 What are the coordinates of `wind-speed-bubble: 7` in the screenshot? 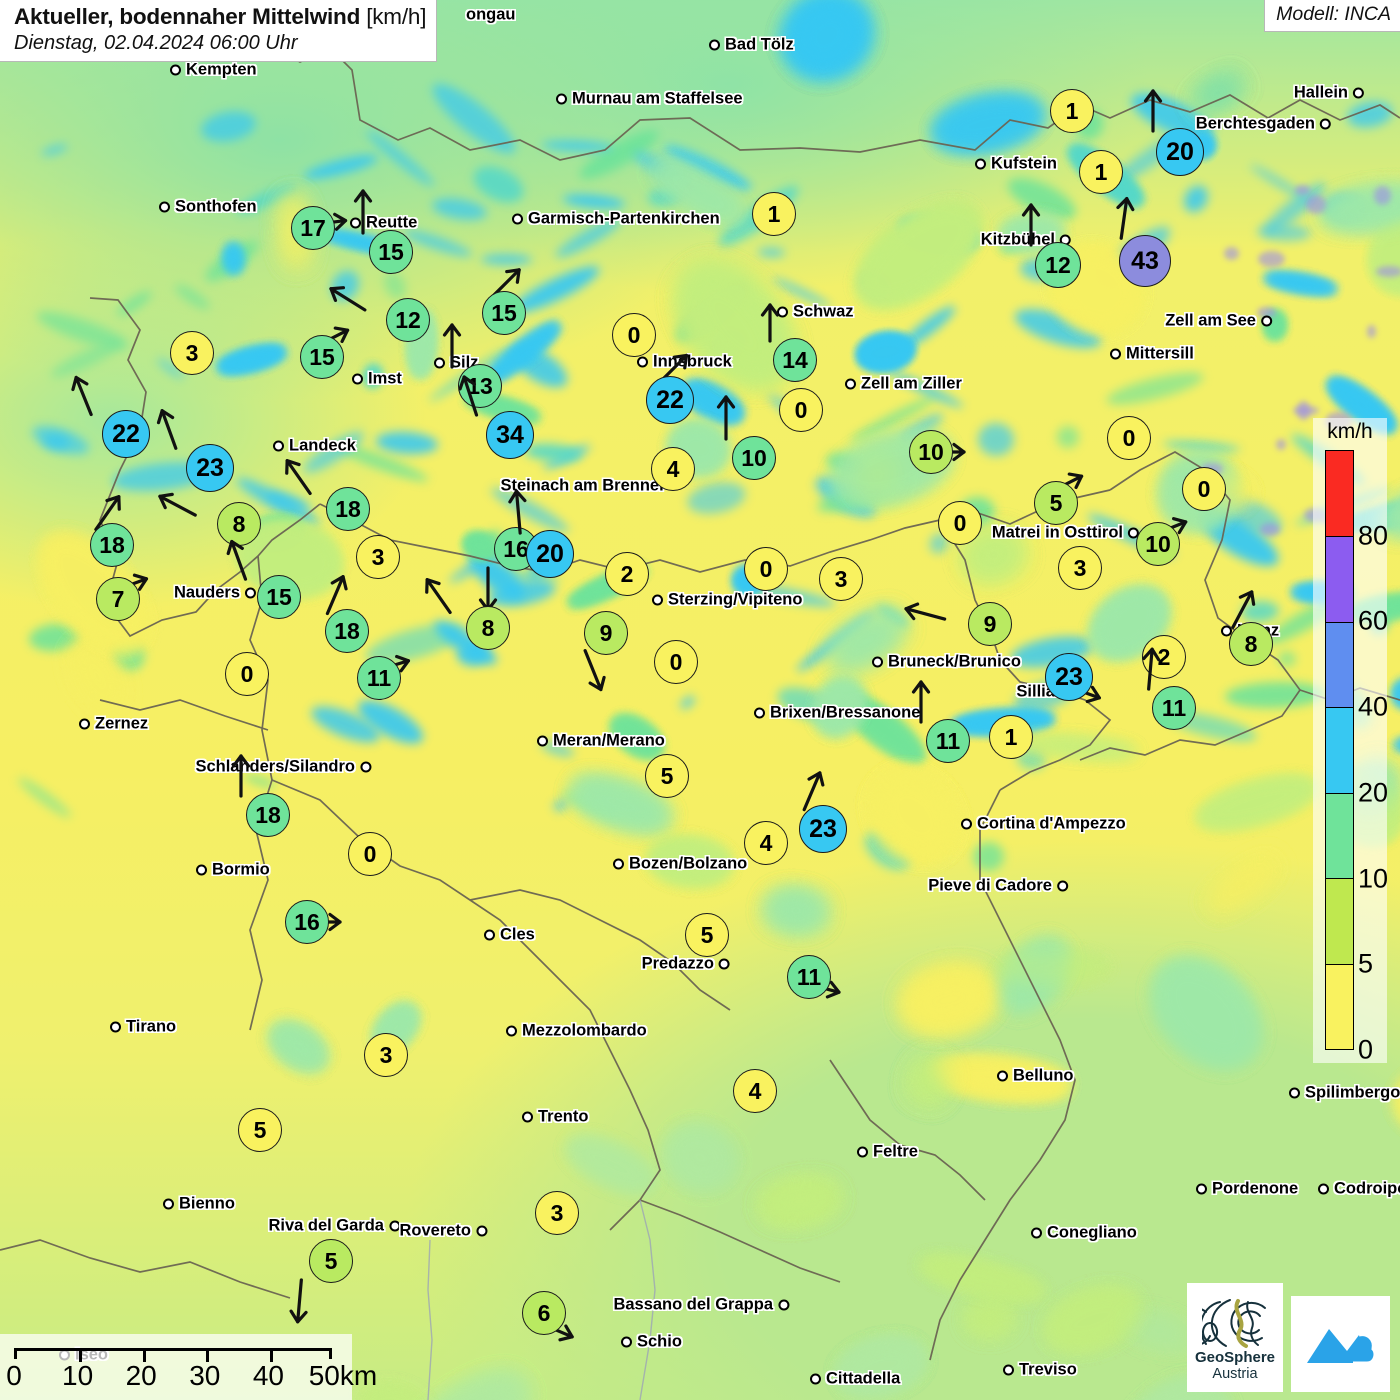 It's located at (118, 599).